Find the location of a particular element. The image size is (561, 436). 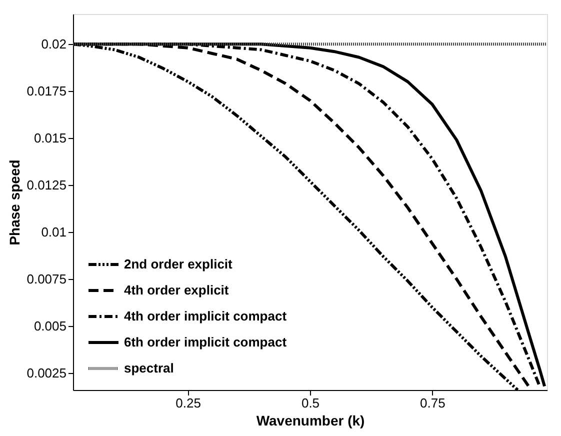

legend-label: 4th order implicit compact is located at coordinates (206, 316).